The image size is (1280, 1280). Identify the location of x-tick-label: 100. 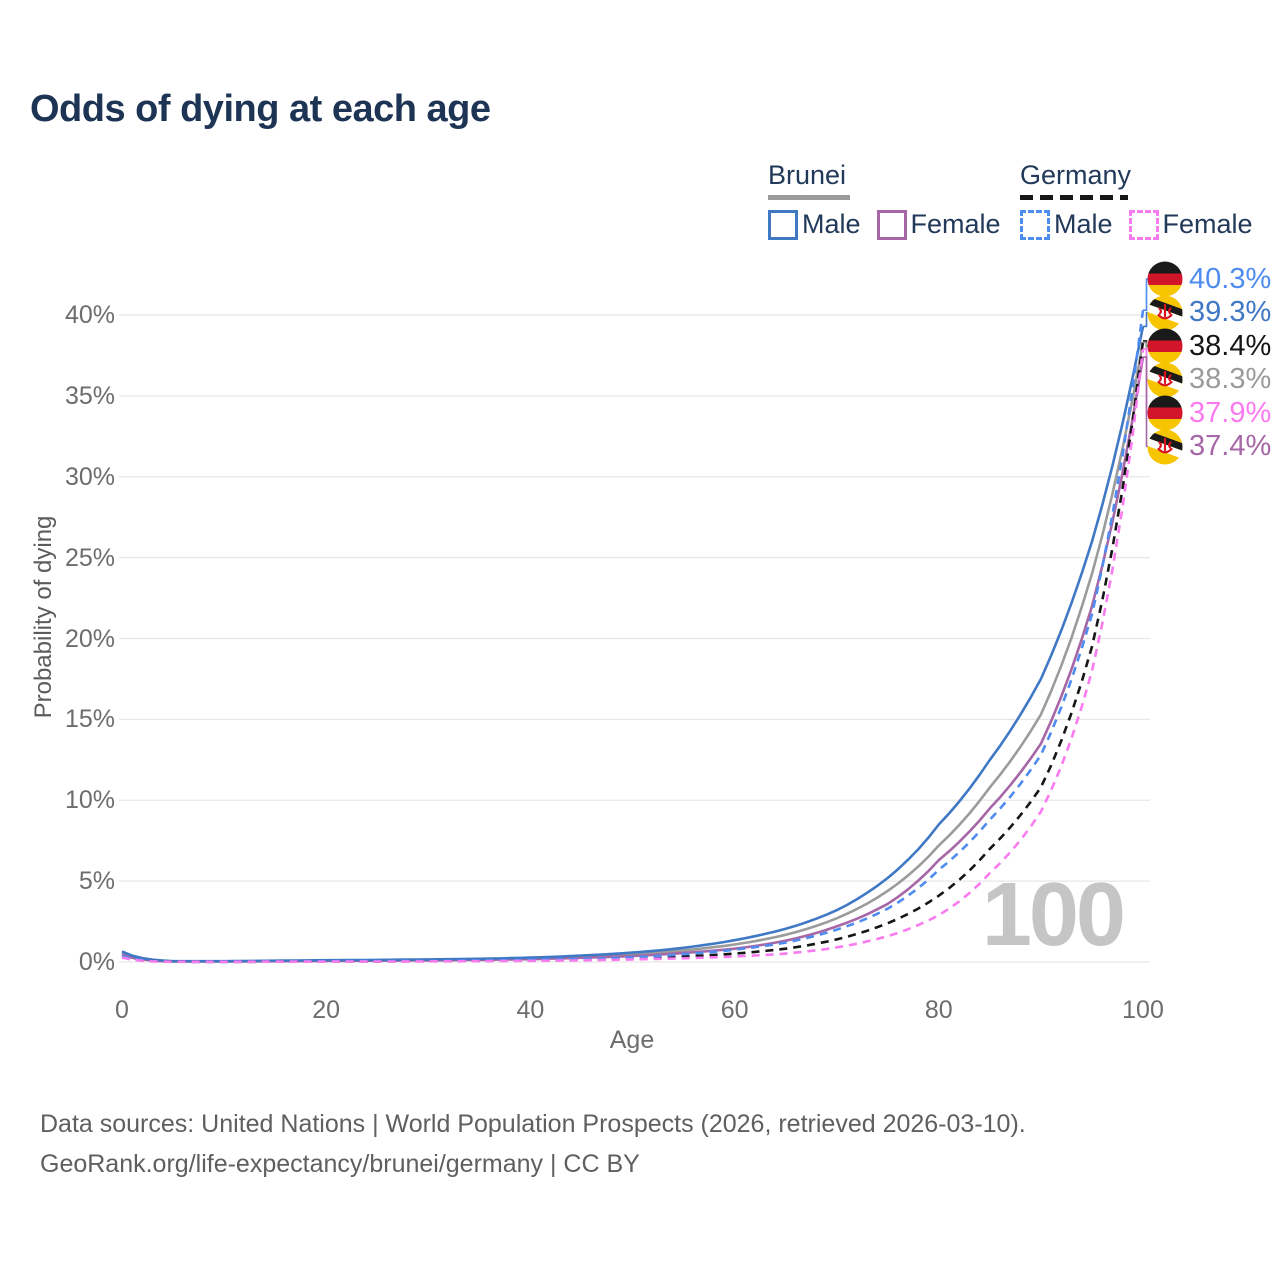
(1143, 1010).